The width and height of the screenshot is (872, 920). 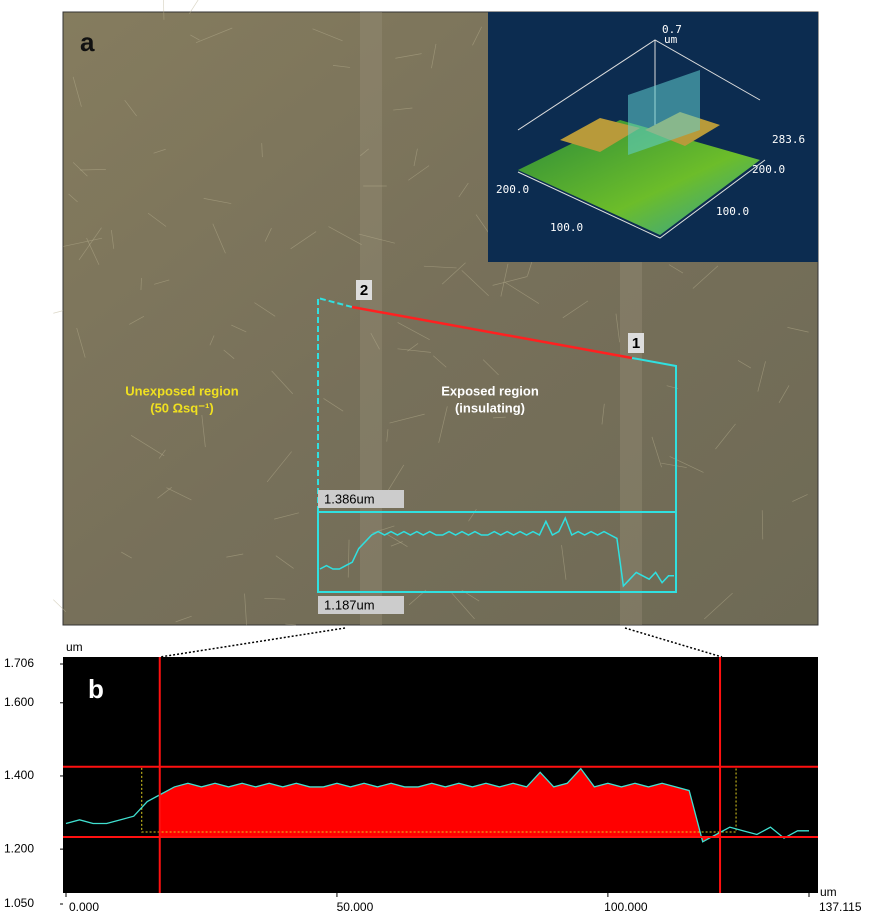 What do you see at coordinates (19, 848) in the screenshot?
I see `y-tick-label: 1.200` at bounding box center [19, 848].